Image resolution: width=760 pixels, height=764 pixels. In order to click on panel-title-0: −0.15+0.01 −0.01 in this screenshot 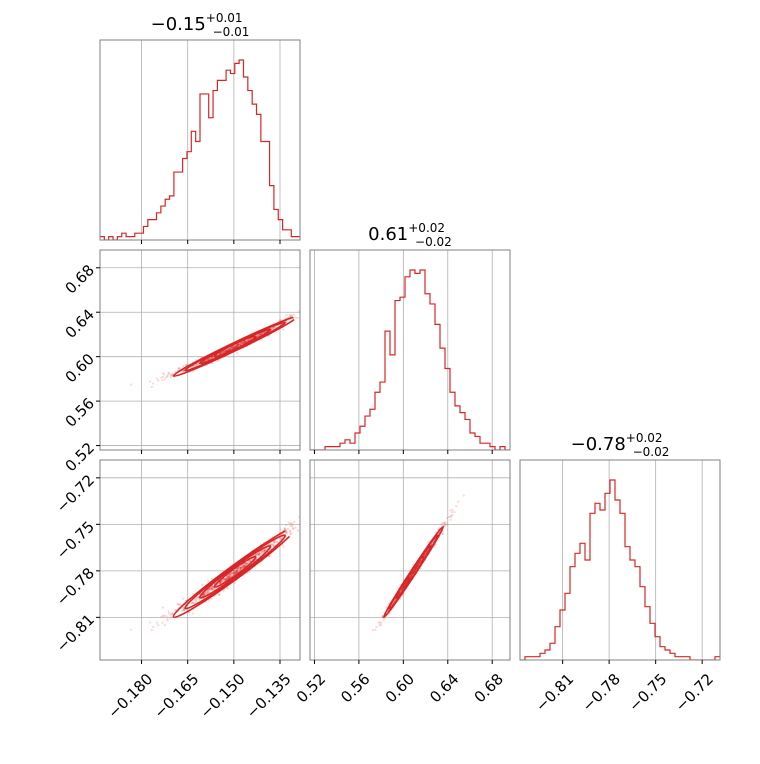, I will do `click(200, 25)`.